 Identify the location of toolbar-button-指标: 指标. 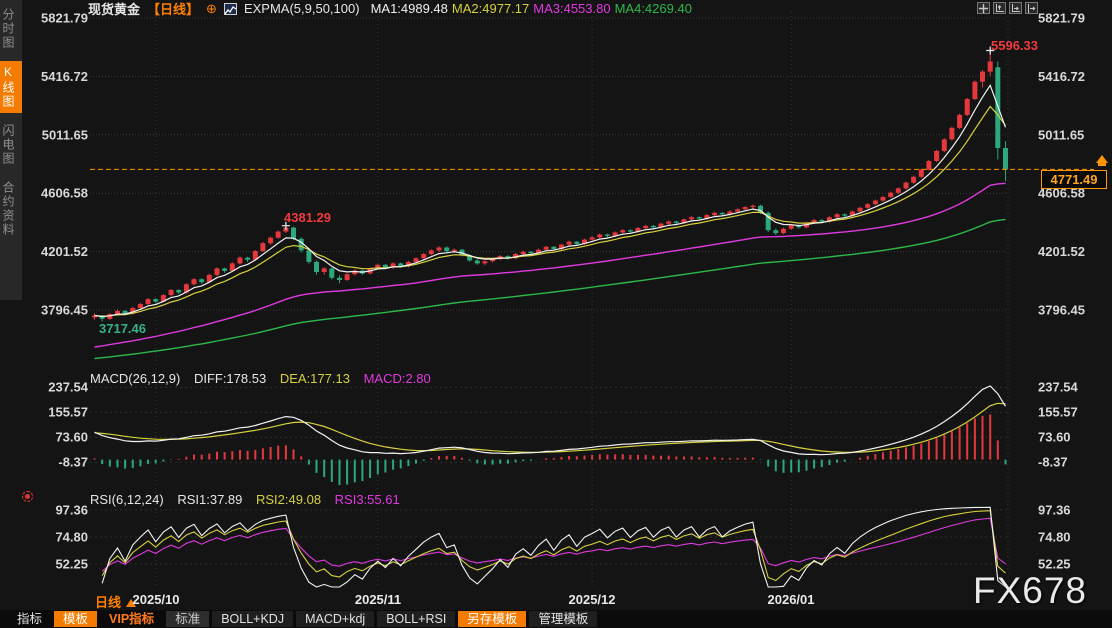
(30, 619).